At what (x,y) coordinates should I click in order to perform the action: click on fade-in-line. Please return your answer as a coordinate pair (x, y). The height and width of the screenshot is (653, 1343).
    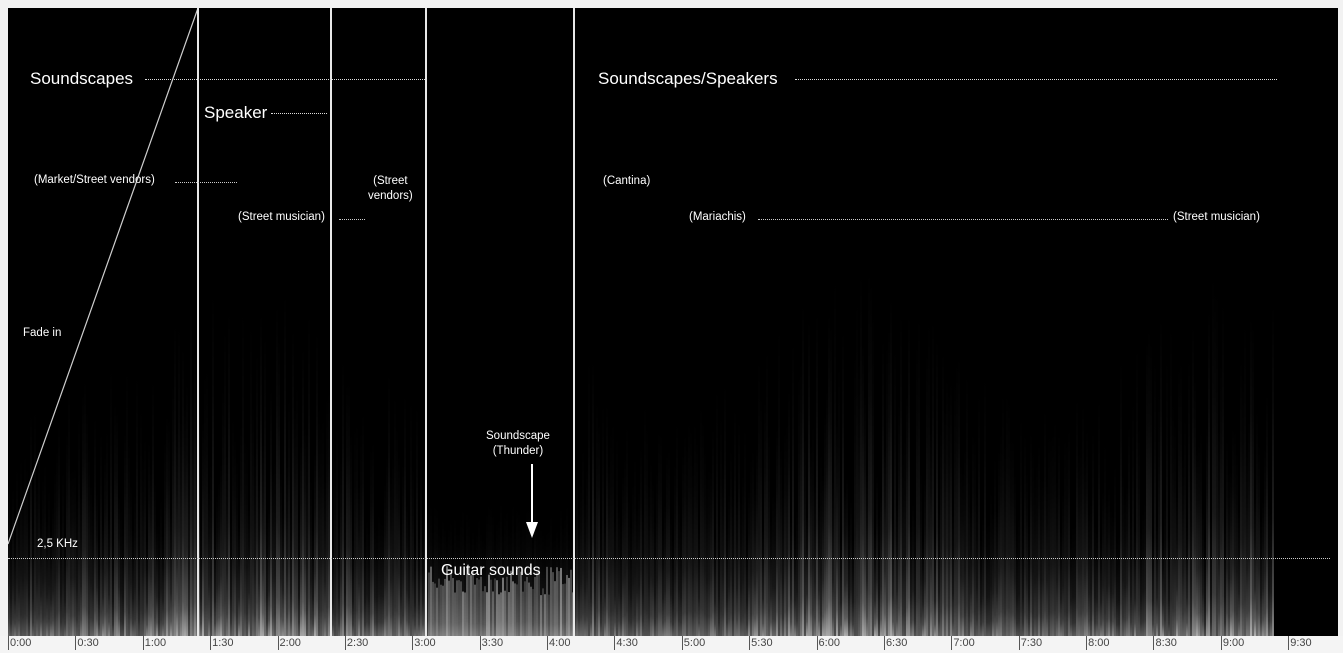
    Looking at the image, I should click on (103, 276).